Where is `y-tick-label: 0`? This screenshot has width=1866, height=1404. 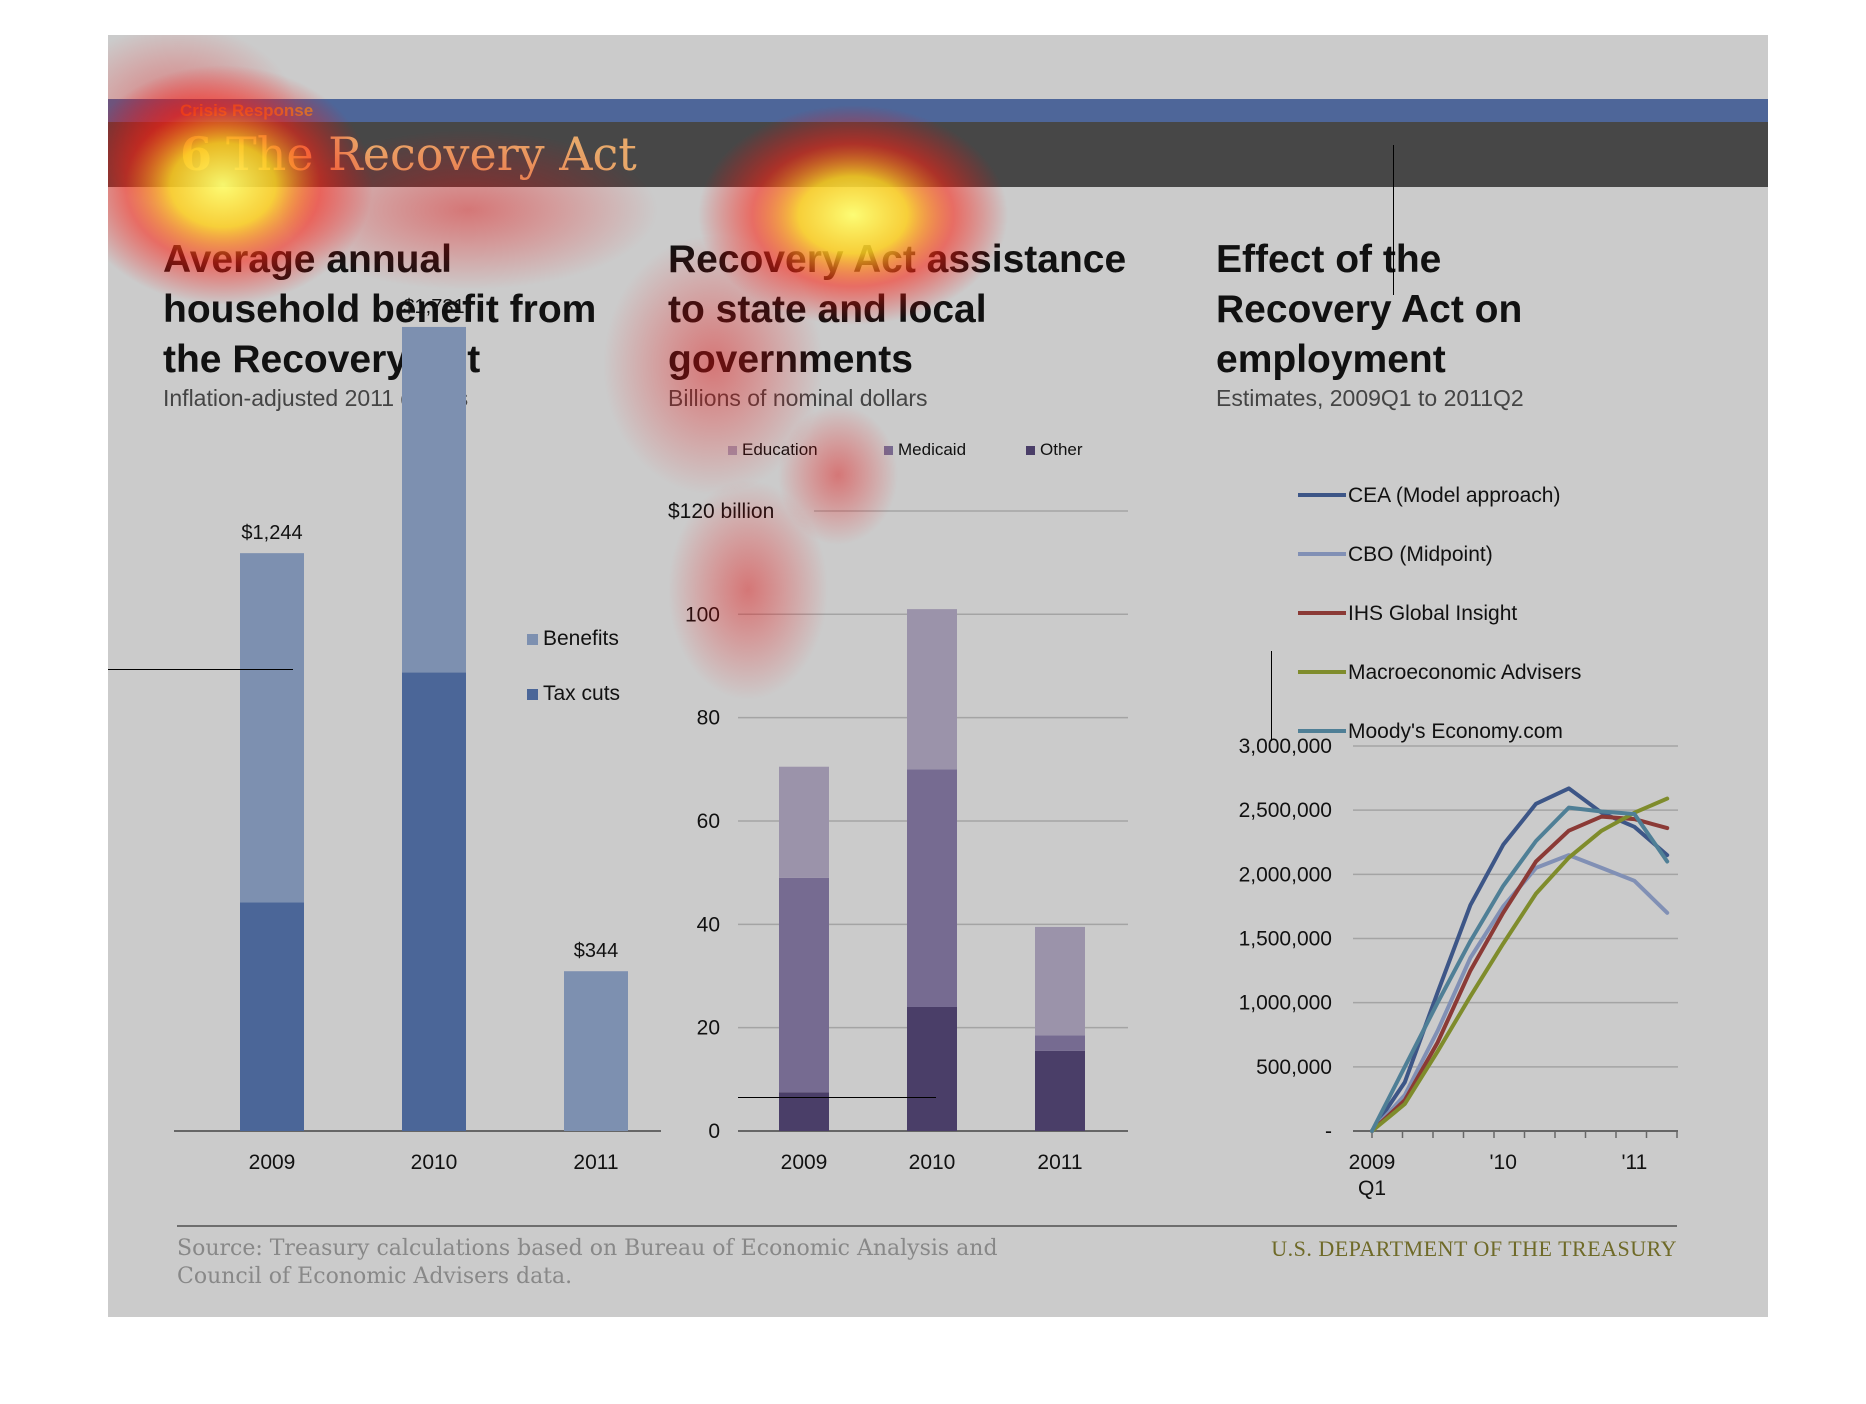
y-tick-label: 0 is located at coordinates (714, 1131).